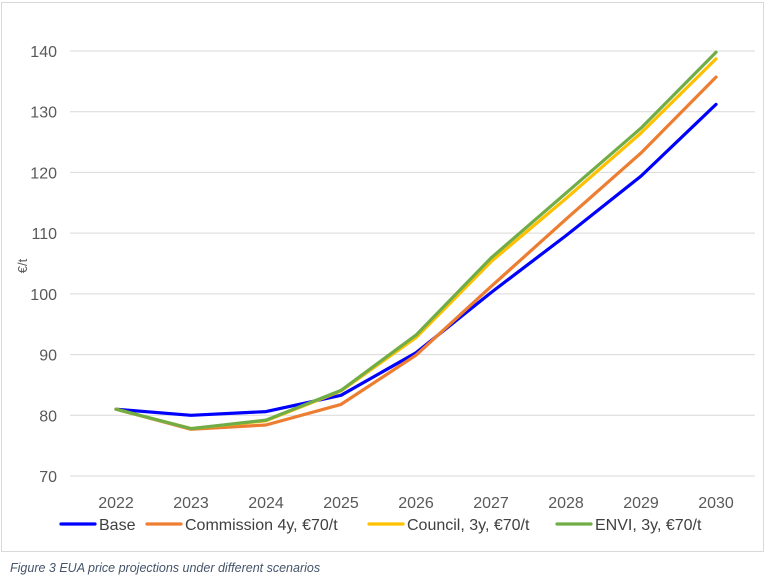 Image resolution: width=773 pixels, height=585 pixels. What do you see at coordinates (43, 113) in the screenshot?
I see `y-tick-label: 130` at bounding box center [43, 113].